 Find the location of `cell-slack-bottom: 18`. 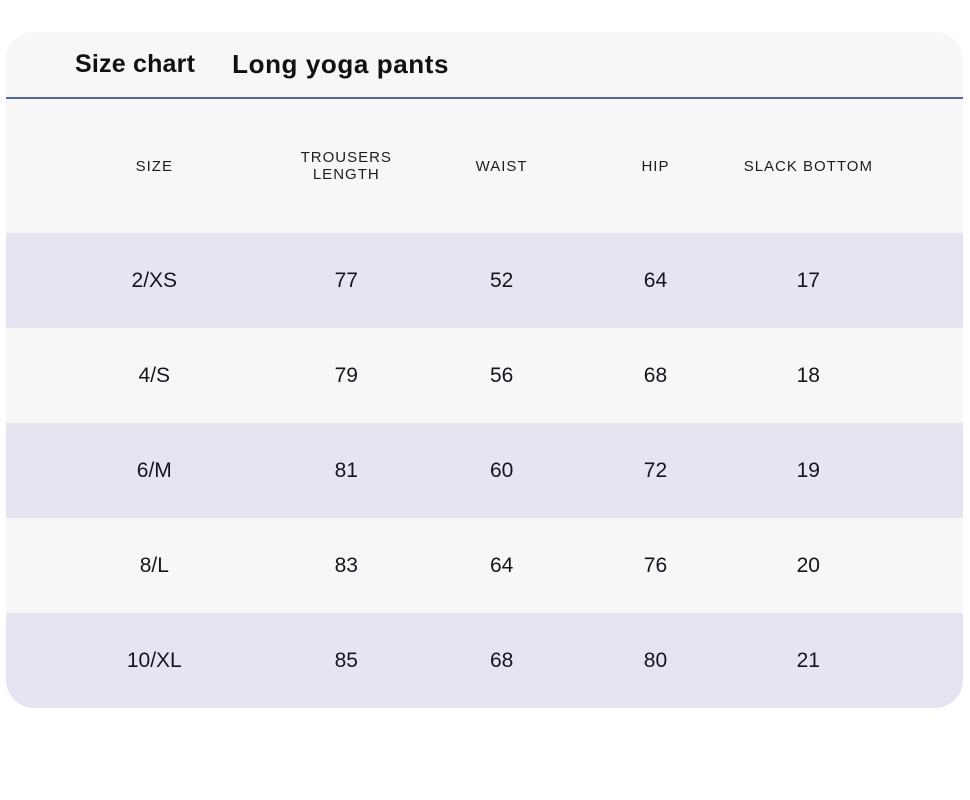

cell-slack-bottom: 18 is located at coordinates (808, 375).